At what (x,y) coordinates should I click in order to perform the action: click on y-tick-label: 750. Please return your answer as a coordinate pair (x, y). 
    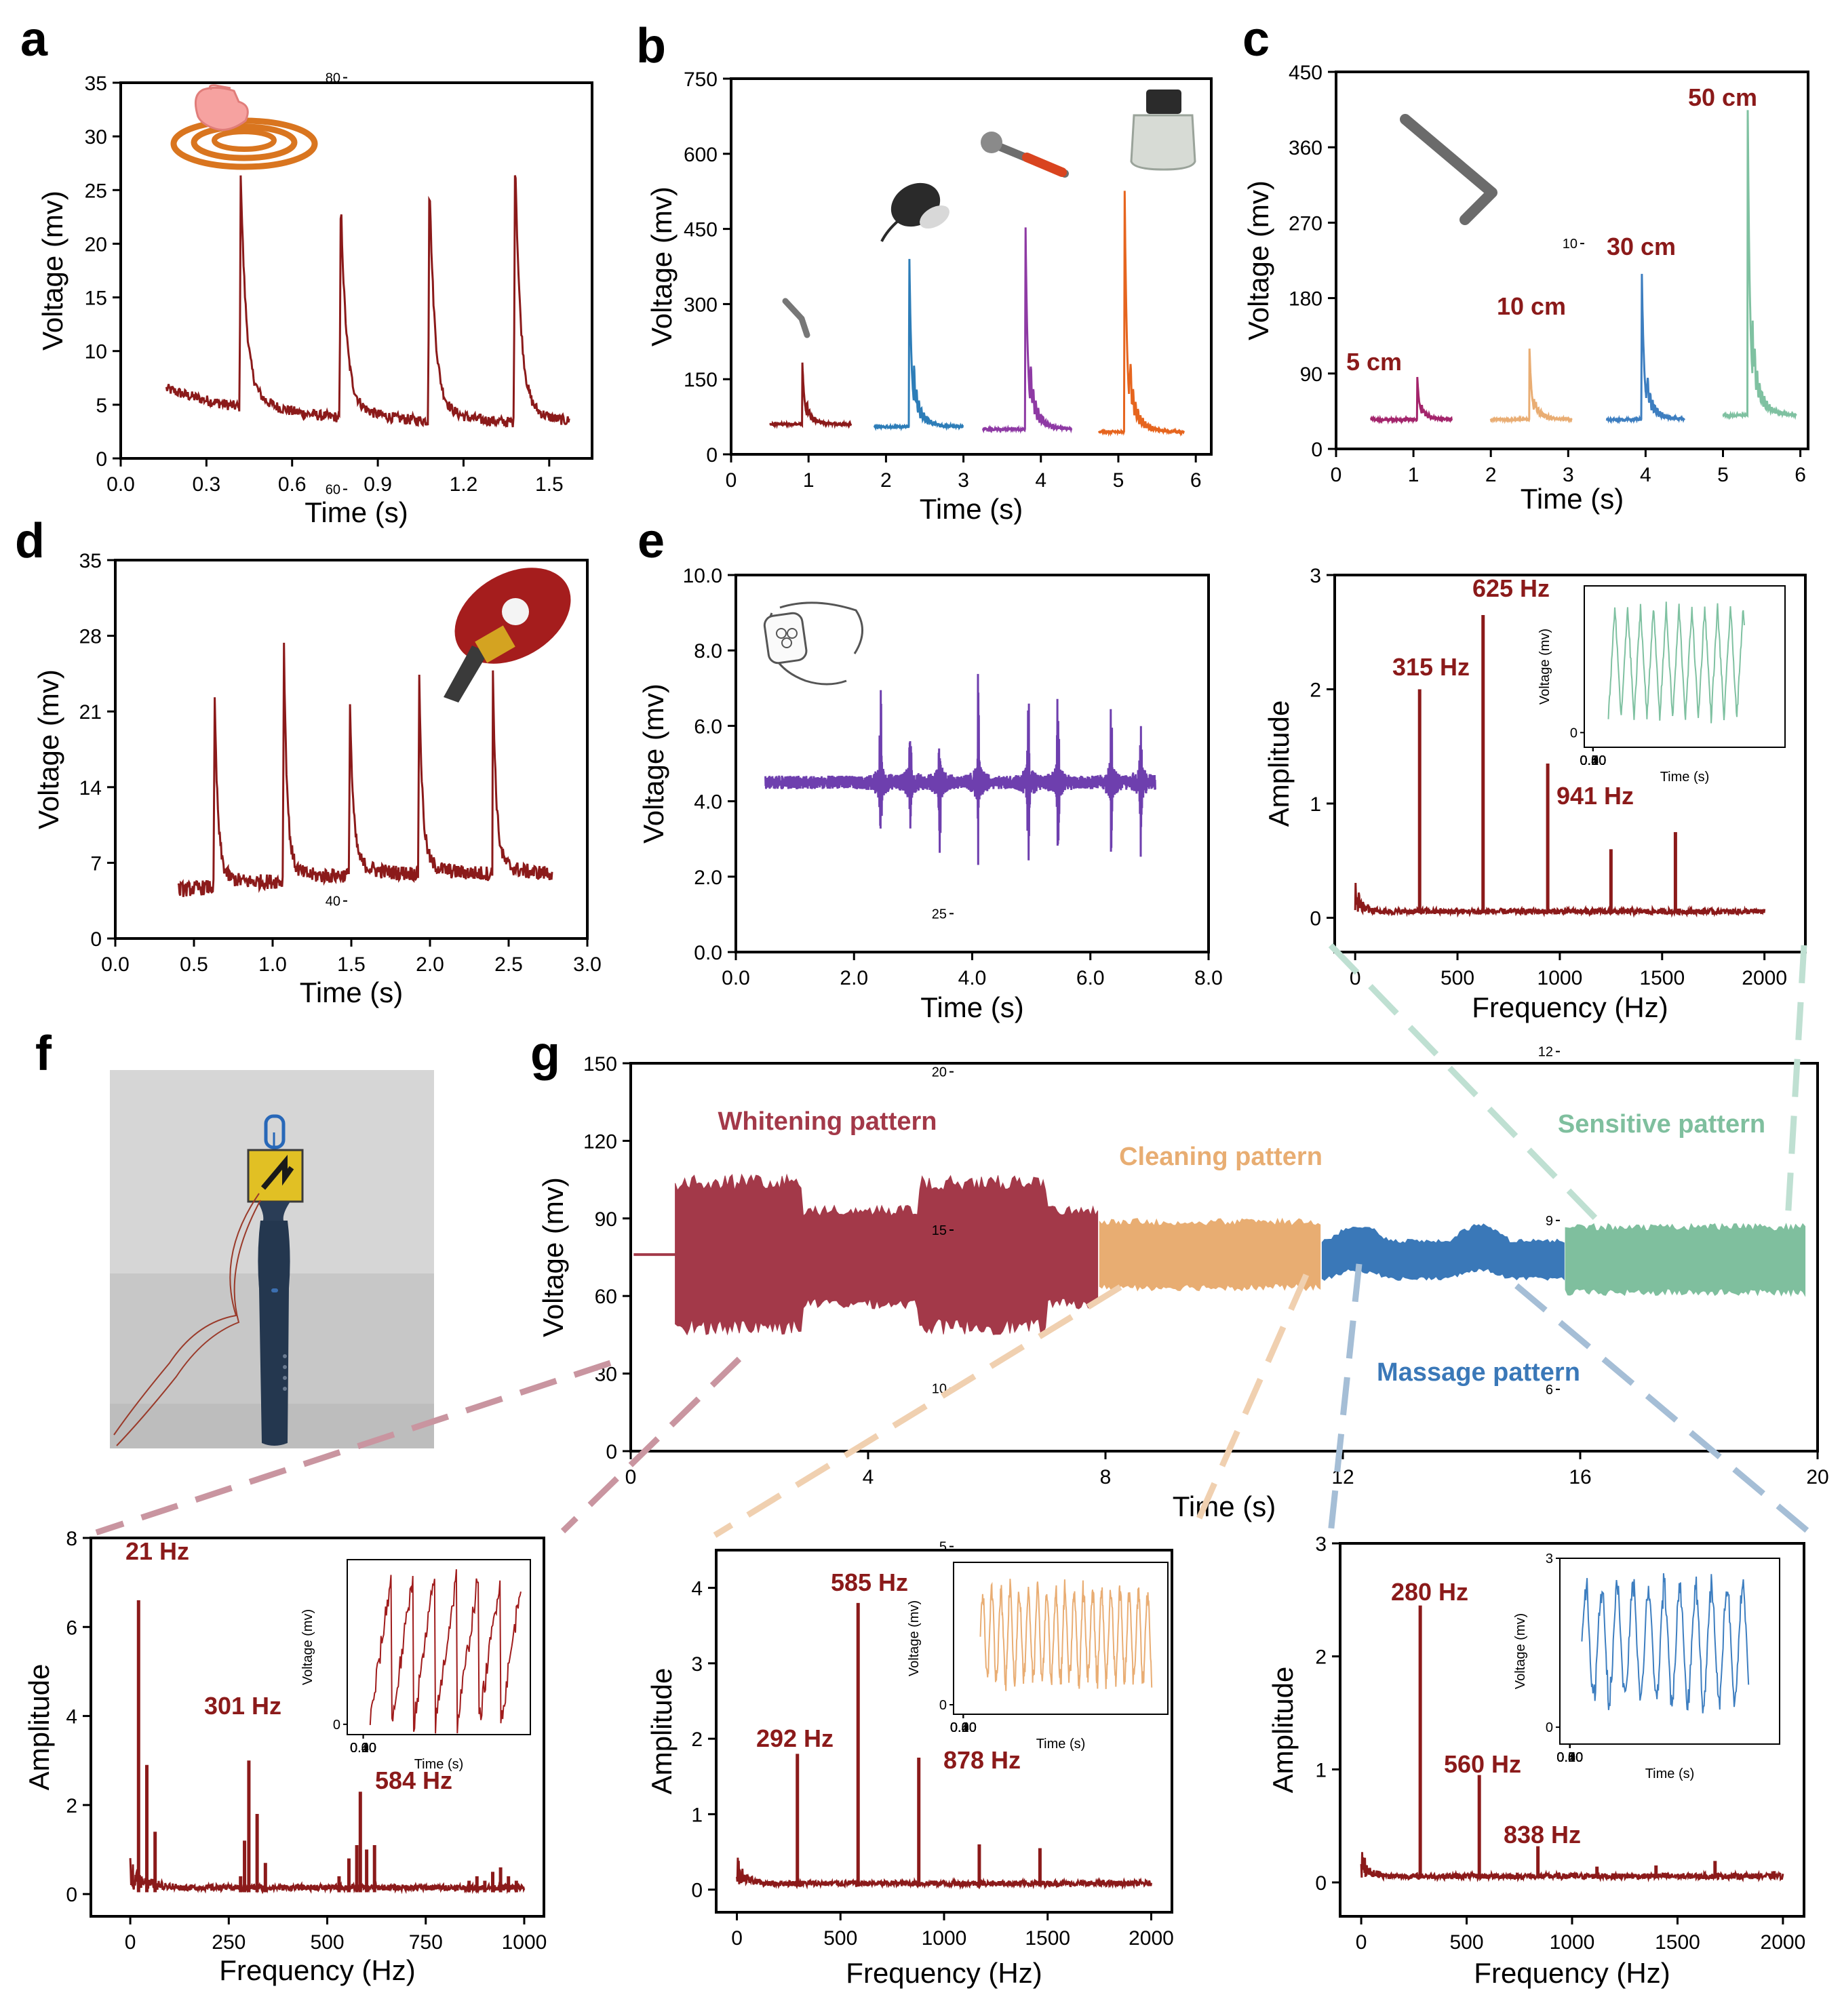
    Looking at the image, I should click on (701, 79).